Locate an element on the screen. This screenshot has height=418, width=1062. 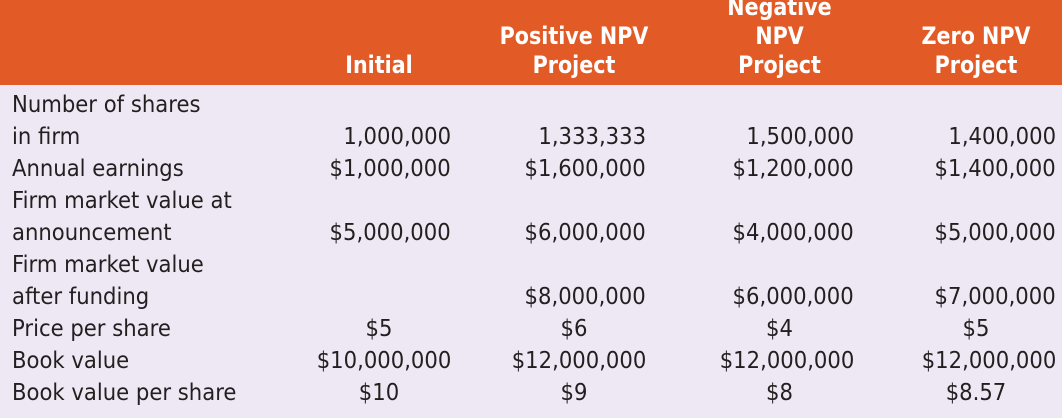
cell-bvps-zero: $8.57 is located at coordinates (976, 393).